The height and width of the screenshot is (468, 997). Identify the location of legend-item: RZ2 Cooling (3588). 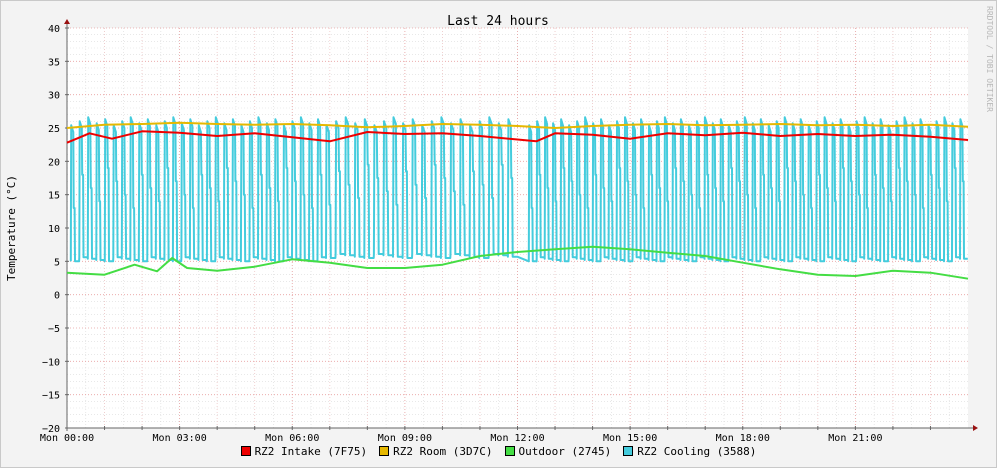
(689, 451).